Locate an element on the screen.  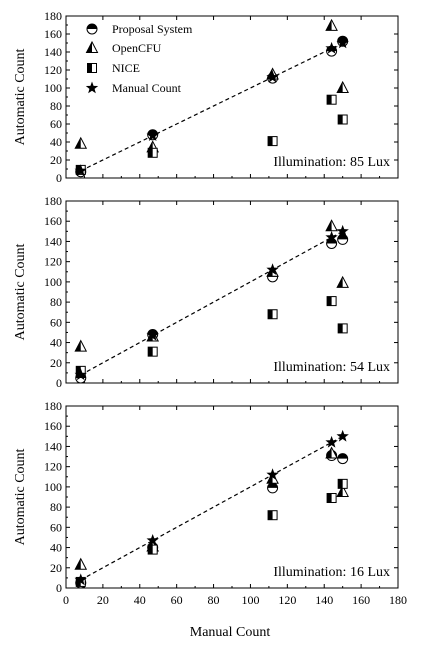
legend-item: NICE is located at coordinates (113, 68).